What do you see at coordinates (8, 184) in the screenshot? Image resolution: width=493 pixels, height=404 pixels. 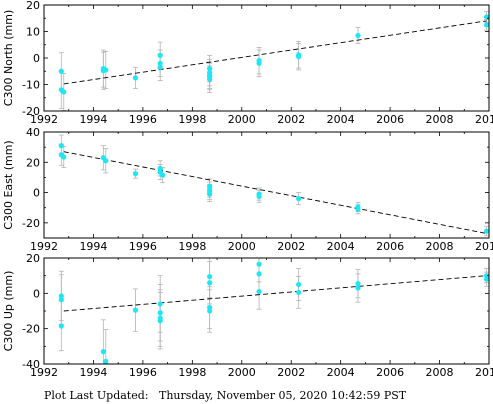 I see `y-axis-label: C300 East (mm)` at bounding box center [8, 184].